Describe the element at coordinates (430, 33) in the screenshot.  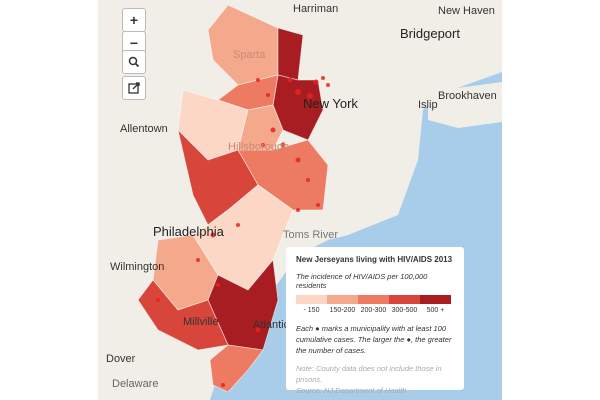
I see `place-label: Bridgeport` at that location.